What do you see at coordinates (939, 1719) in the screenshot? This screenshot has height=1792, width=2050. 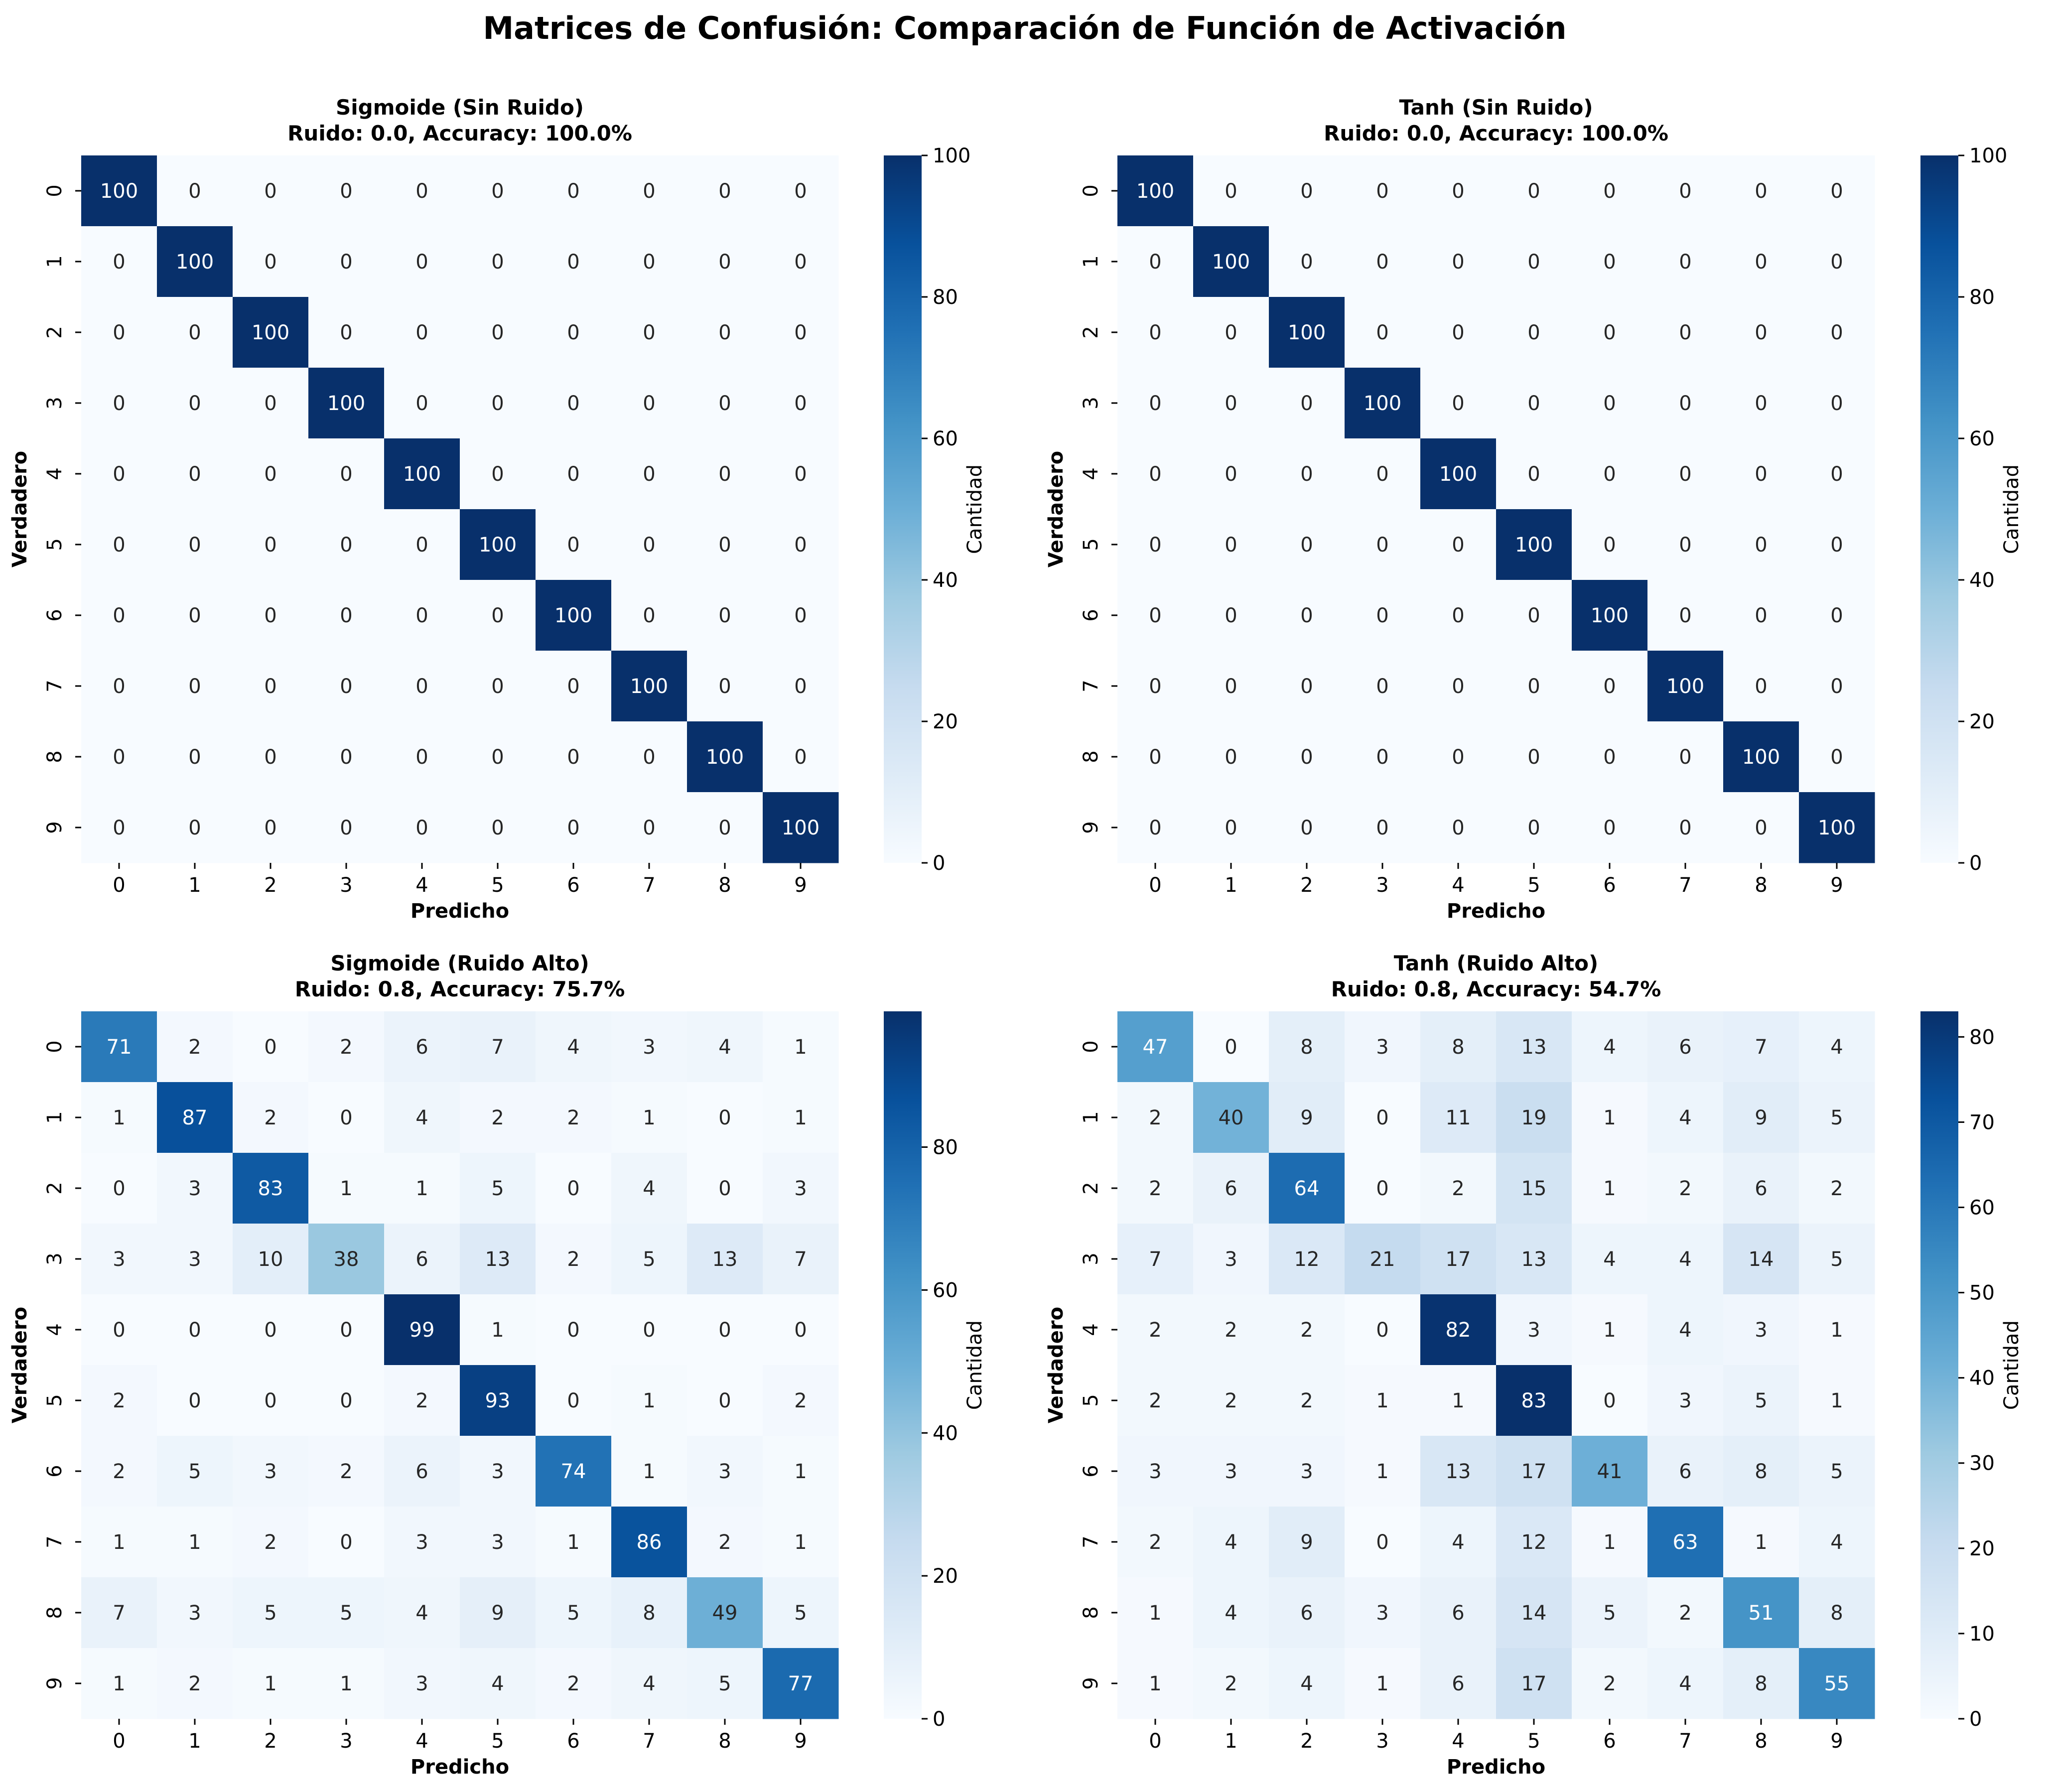 I see `colorbar-tick-label: 0` at bounding box center [939, 1719].